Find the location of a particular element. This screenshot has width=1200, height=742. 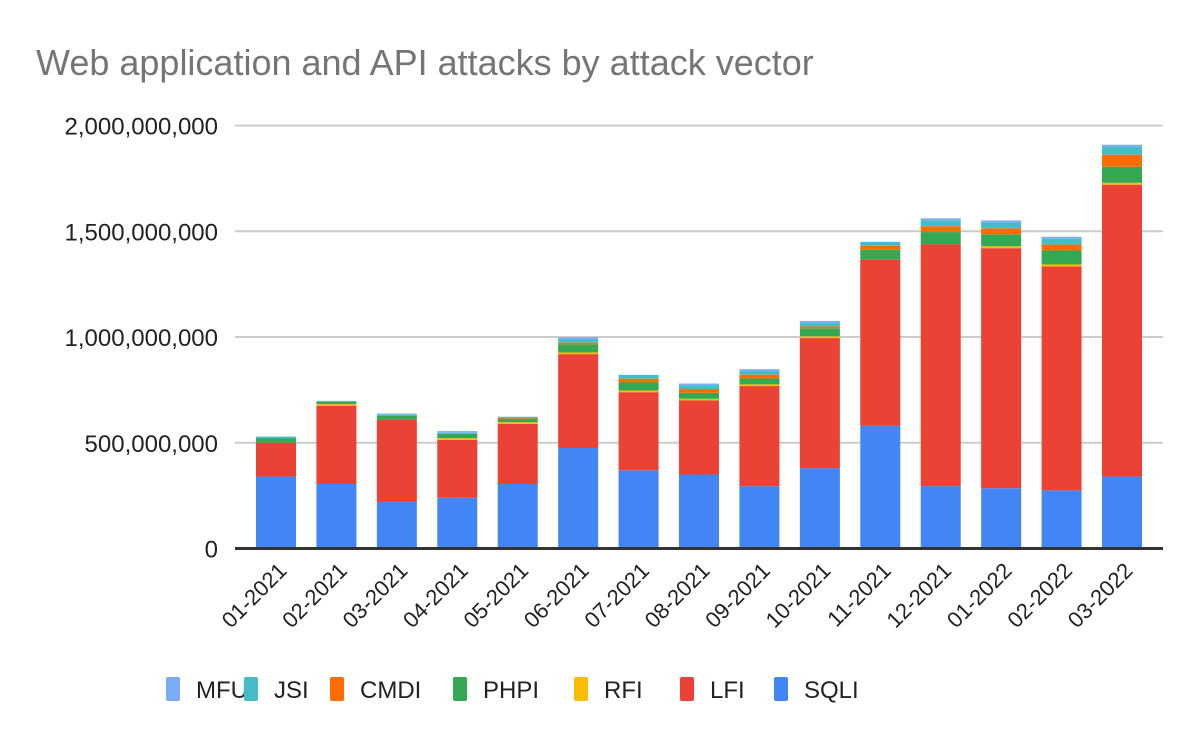

legend-label: MFU is located at coordinates (222, 690).